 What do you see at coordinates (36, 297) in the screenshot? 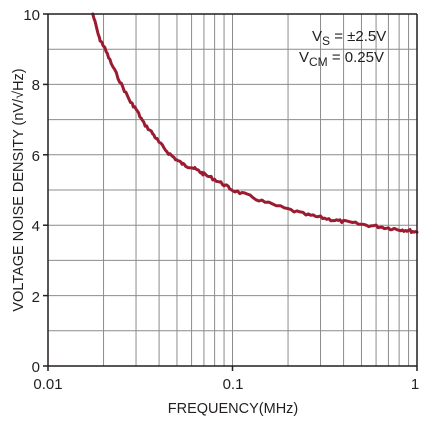
I see `y-tick-label: 2` at bounding box center [36, 297].